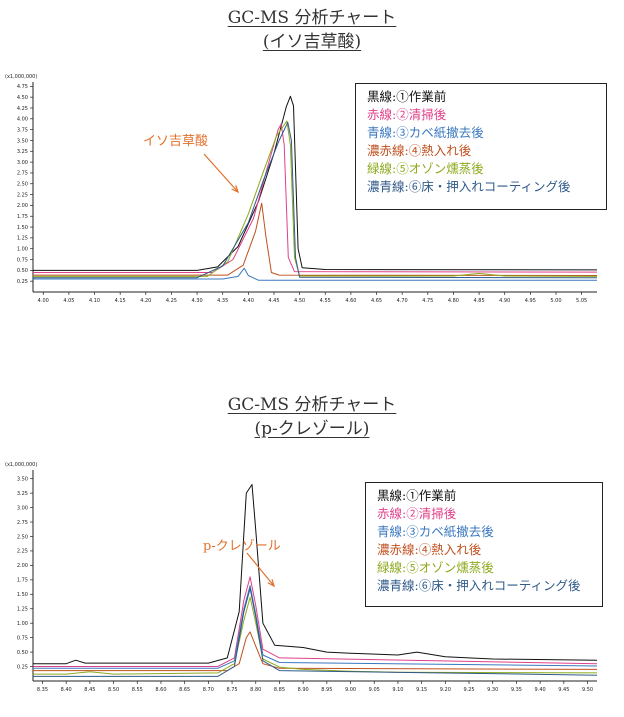 The height and width of the screenshot is (717, 624). What do you see at coordinates (469, 186) in the screenshot?
I see `chart1-legend-item-6: 濃青線:⑥床・押入れコーティング後` at bounding box center [469, 186].